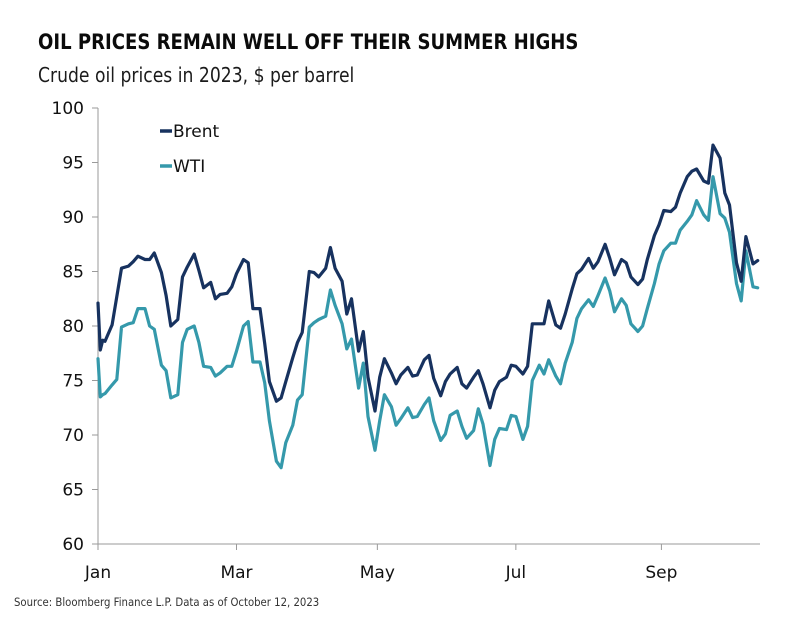 This screenshot has width=803, height=637. What do you see at coordinates (73, 382) in the screenshot?
I see `y-tick-label: 75` at bounding box center [73, 382].